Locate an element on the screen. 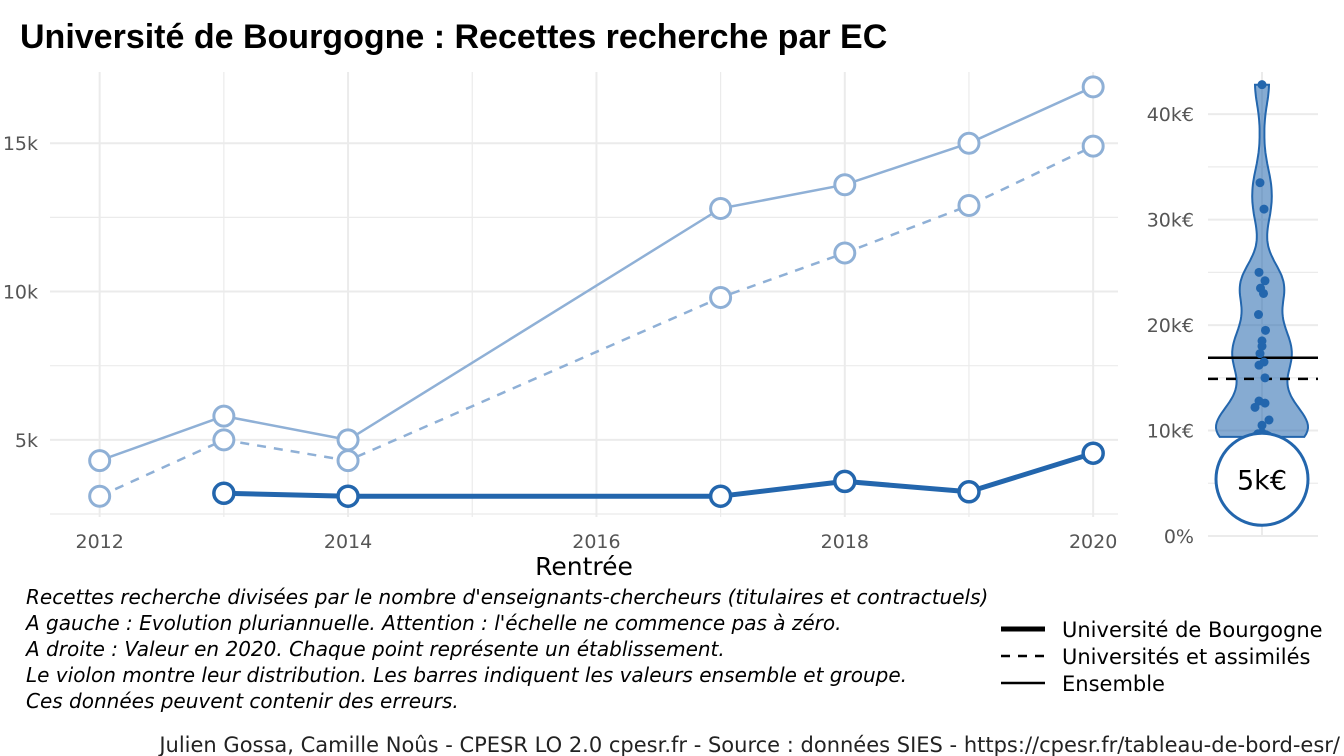 The width and height of the screenshot is (1344, 756). axis-ticks: 0% 10k€ 20k€ 30k€ 40k€ is located at coordinates (1170, 326).